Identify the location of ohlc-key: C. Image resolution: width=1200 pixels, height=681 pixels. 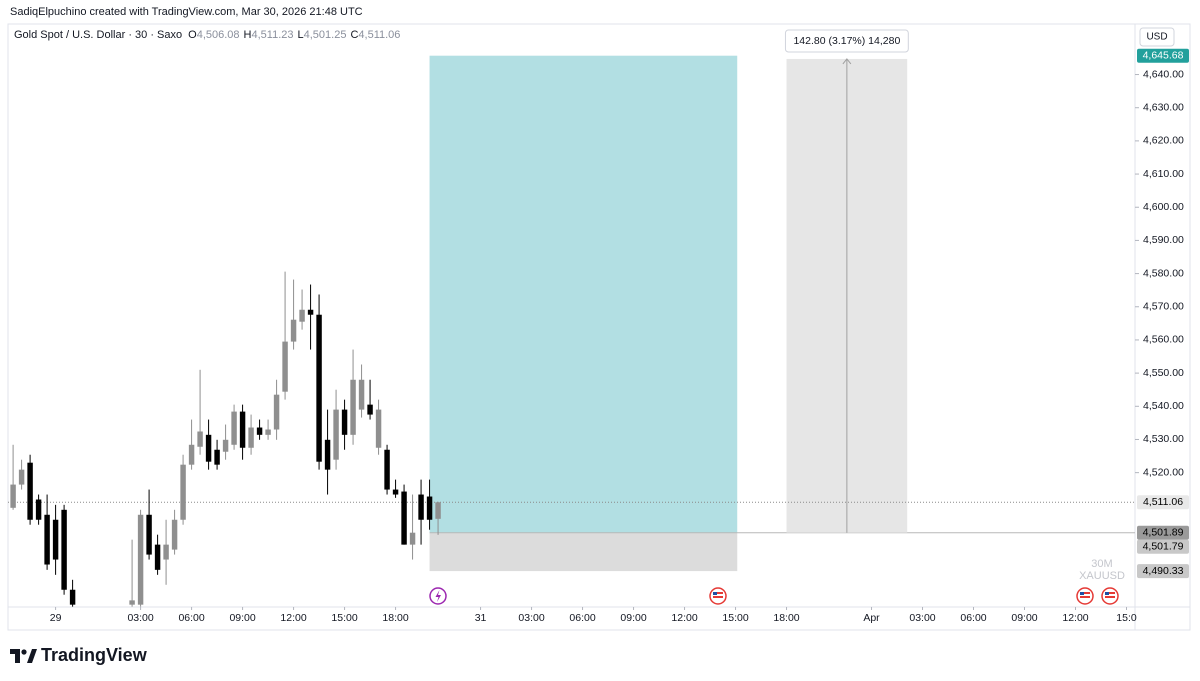
(354, 35).